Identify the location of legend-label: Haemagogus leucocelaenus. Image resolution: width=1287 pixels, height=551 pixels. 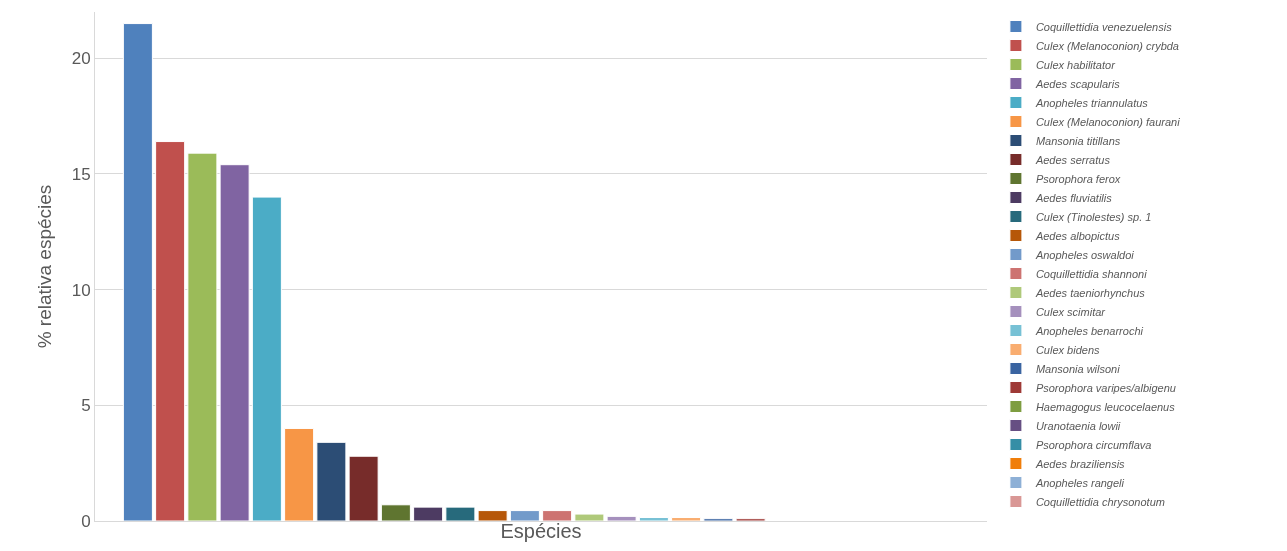
(1105, 406).